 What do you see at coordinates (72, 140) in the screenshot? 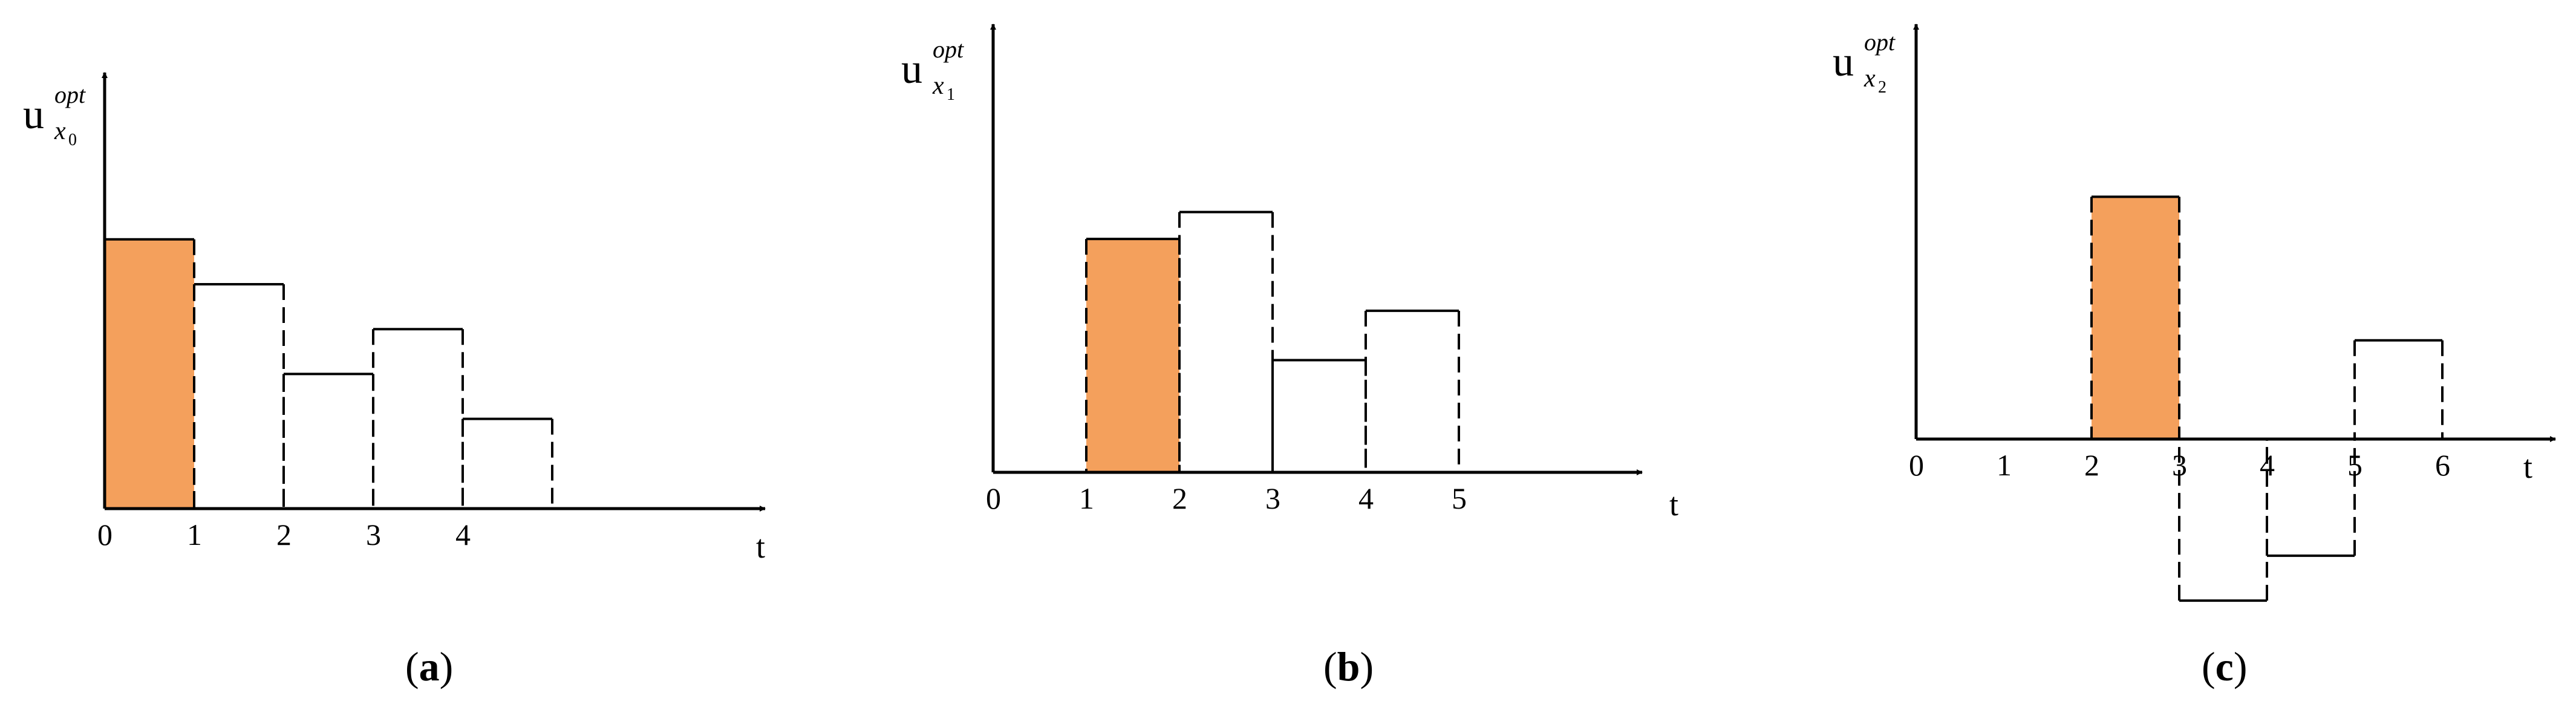
I see `y-axis-label-subsub: 0` at bounding box center [72, 140].